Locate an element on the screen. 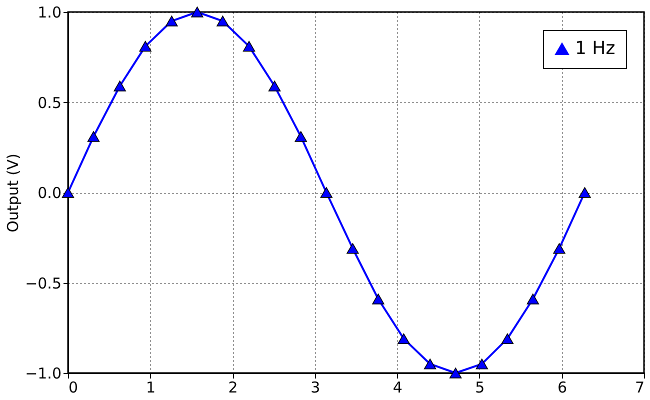 This screenshot has width=650, height=400. y-tick-label: 0.0 is located at coordinates (50, 193).